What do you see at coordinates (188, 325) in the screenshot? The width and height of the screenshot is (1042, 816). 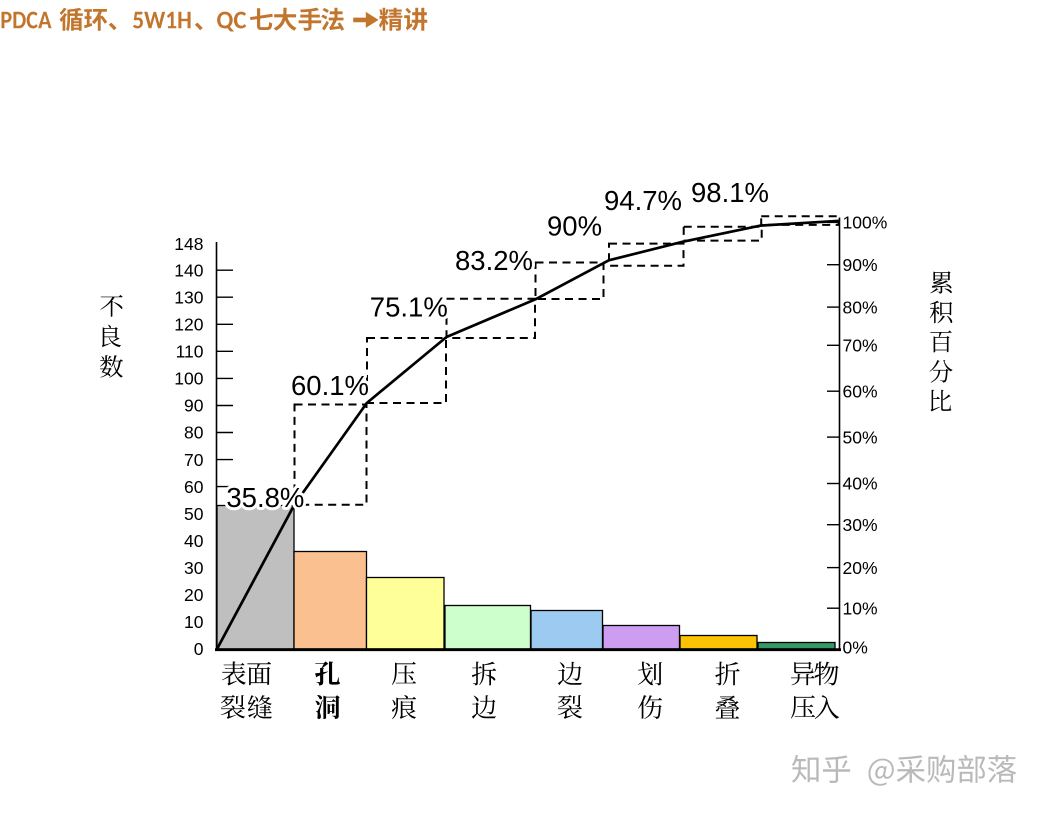 I see `svg-text: 120` at bounding box center [188, 325].